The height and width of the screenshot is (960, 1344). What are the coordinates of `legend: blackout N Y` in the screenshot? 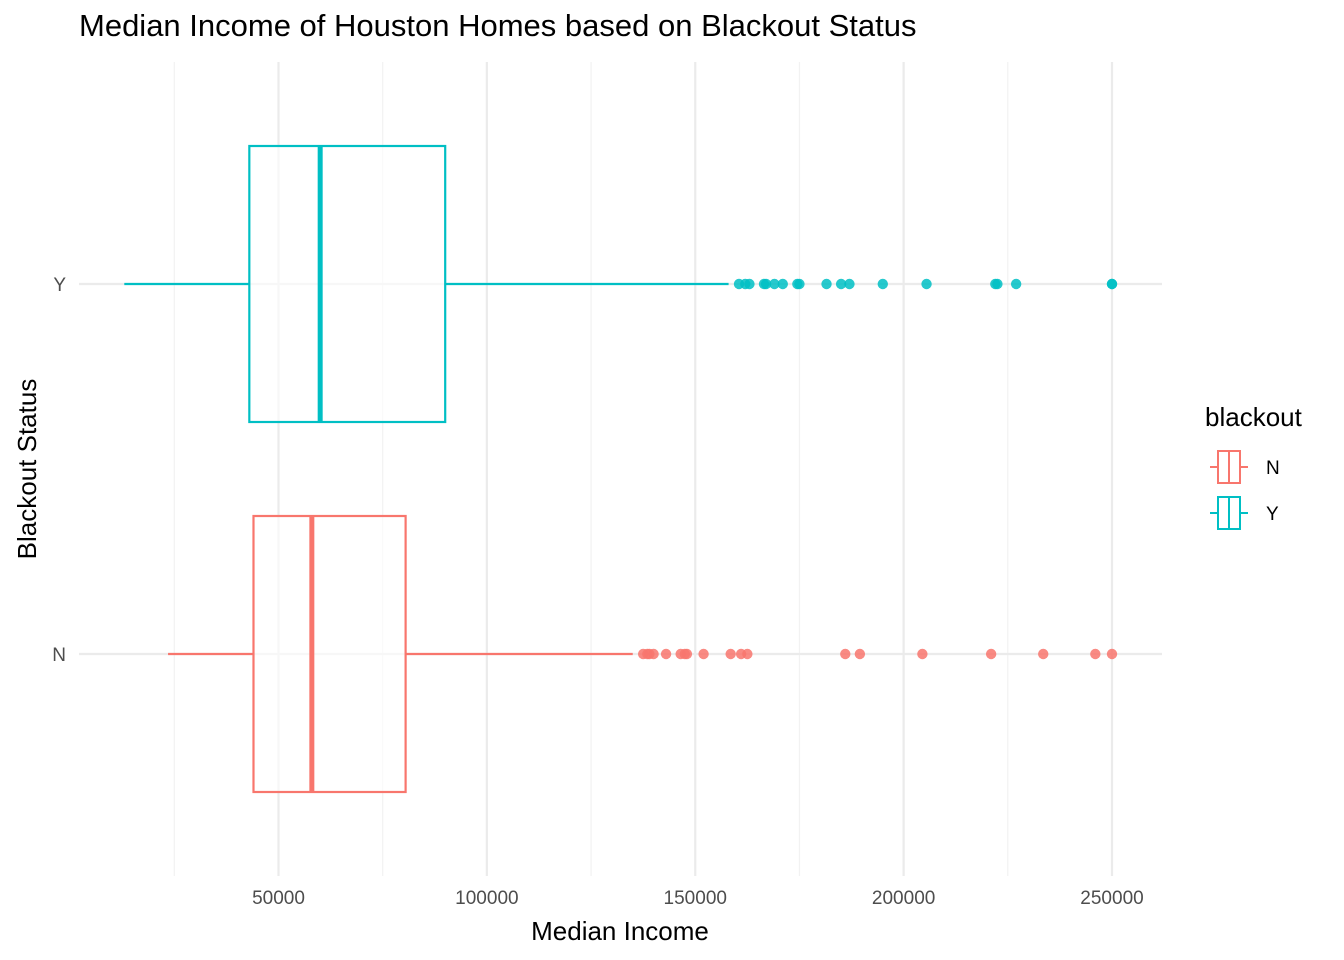 It's located at (1254, 466).